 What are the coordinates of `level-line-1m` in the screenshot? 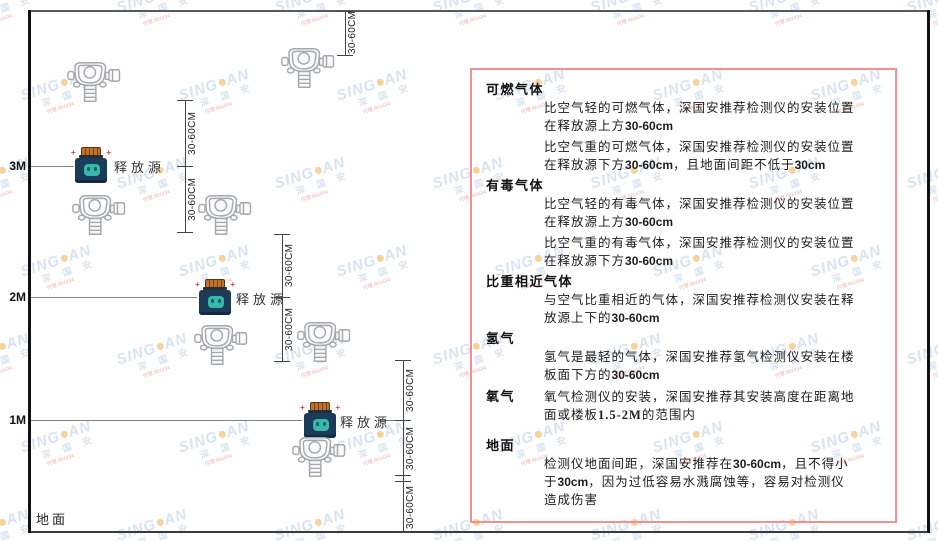 It's located at (166, 420).